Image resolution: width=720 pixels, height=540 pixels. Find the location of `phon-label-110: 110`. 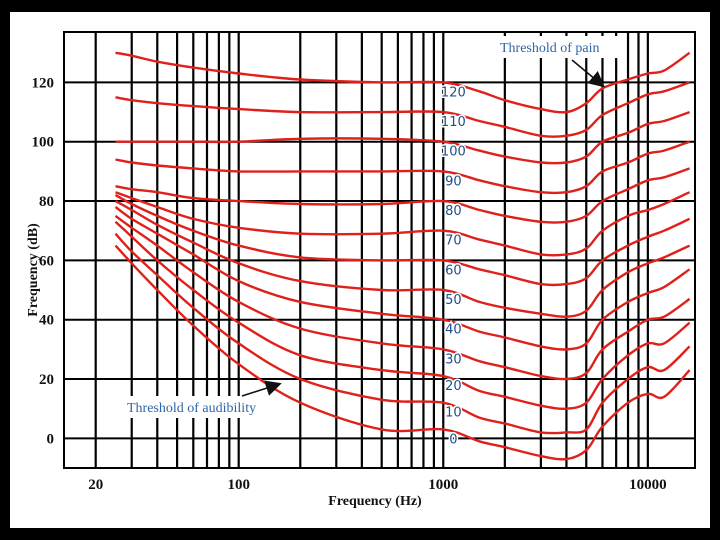

phon-label-110: 110 is located at coordinates (453, 122).